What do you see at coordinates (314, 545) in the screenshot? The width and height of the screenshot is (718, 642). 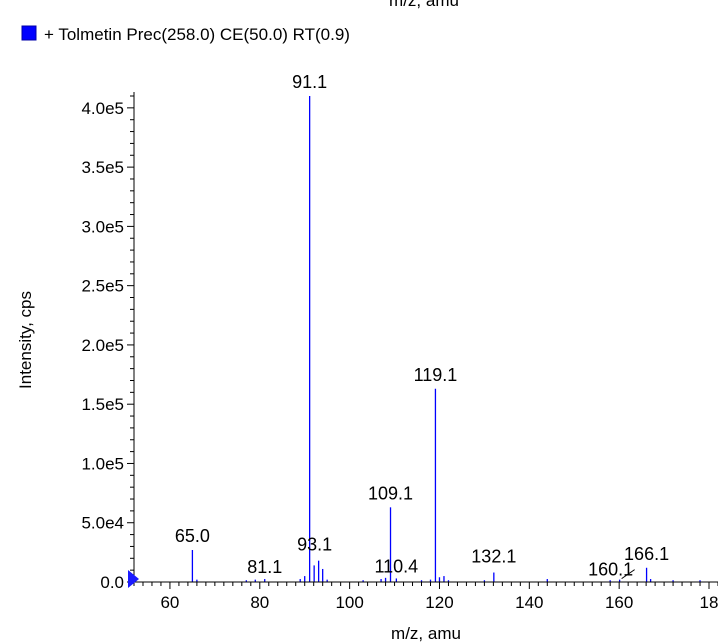 I see `peak-label-4: 93.1` at bounding box center [314, 545].